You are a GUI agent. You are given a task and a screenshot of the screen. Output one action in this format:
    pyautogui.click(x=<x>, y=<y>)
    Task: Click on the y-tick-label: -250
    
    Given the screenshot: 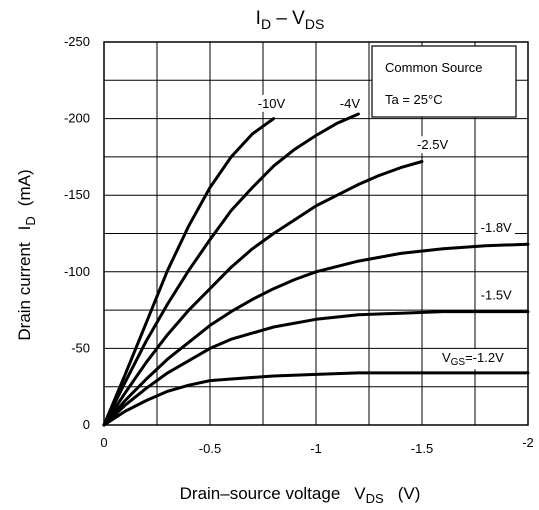 What is the action you would take?
    pyautogui.click(x=77, y=41)
    